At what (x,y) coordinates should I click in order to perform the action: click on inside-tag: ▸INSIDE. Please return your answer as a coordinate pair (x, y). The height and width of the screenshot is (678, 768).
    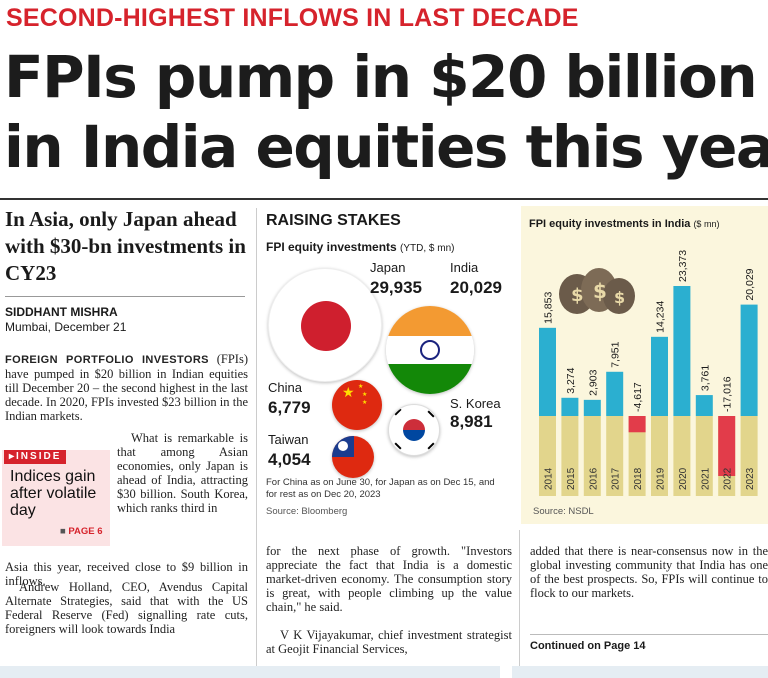
    Looking at the image, I should click on (35, 457).